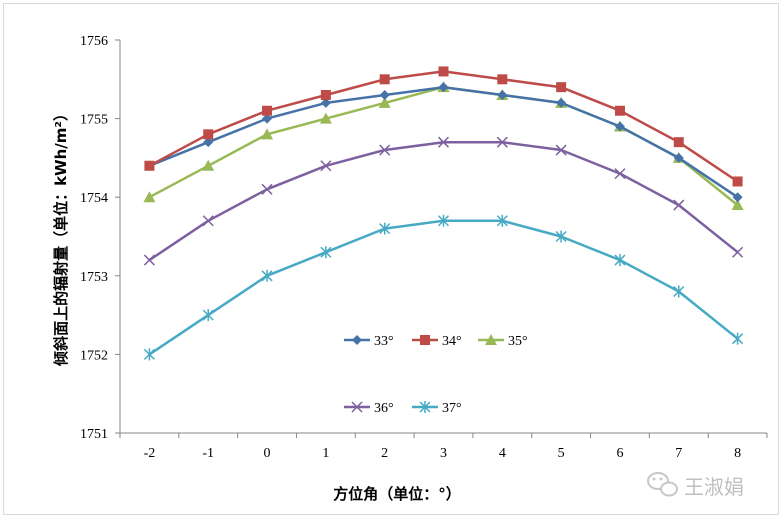  I want to click on legend-label: 36°, so click(384, 408).